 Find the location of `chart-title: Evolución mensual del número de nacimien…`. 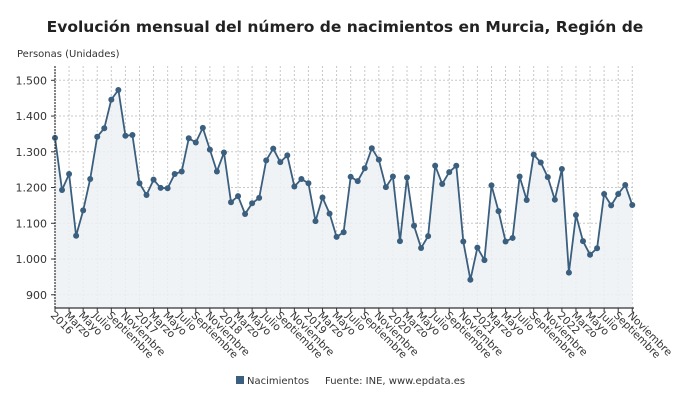

chart-title: Evolución mensual del número de nacimien… is located at coordinates (345, 27).